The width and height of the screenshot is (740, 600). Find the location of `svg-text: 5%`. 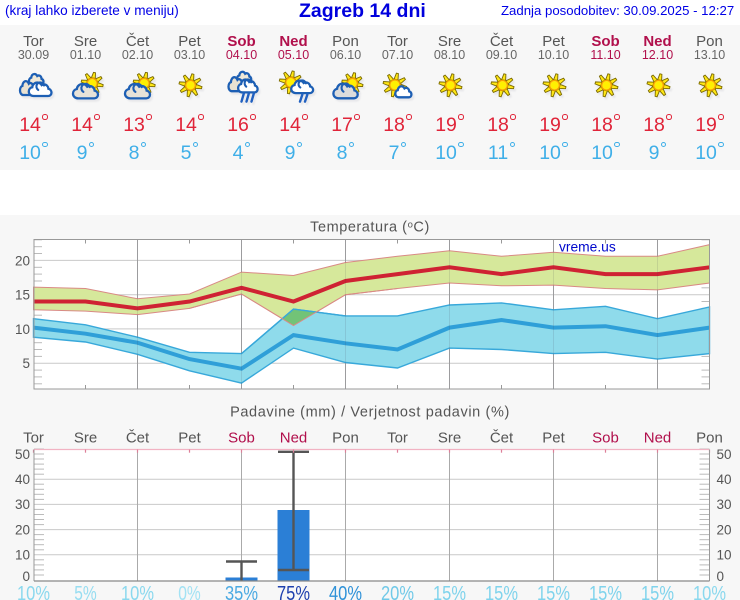

svg-text: 5% is located at coordinates (85, 591).